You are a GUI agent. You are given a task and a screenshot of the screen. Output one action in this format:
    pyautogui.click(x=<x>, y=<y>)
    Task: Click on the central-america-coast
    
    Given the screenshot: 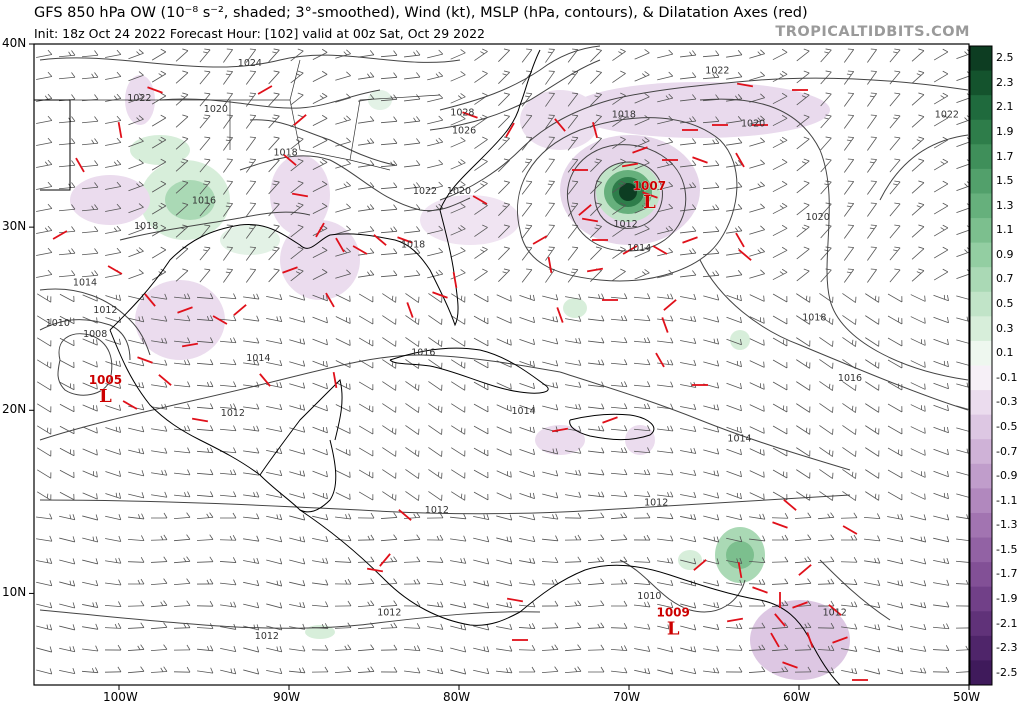 What is the action you would take?
    pyautogui.click(x=410, y=567)
    